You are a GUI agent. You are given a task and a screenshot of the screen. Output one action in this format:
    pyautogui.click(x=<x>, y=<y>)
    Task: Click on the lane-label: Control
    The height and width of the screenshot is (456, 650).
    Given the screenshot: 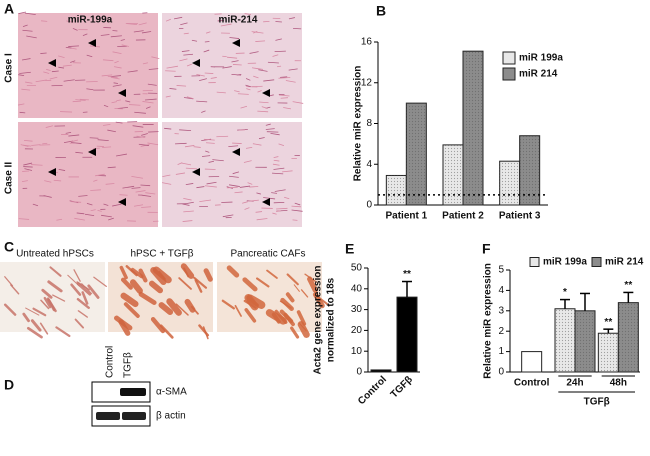 What is the action you would take?
    pyautogui.click(x=110, y=362)
    